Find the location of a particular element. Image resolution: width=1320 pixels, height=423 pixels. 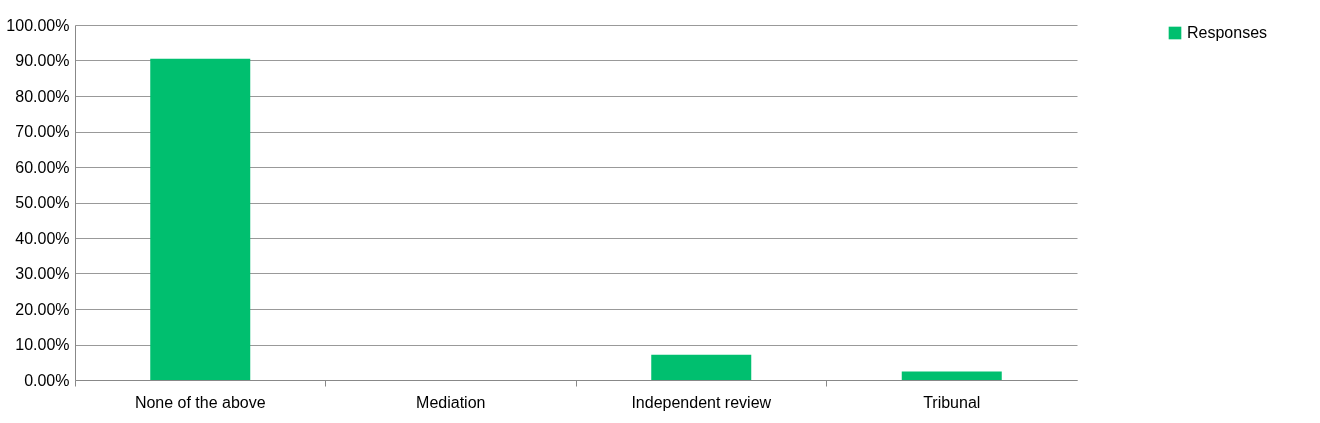

y-tick-label: 100.00% is located at coordinates (38, 25).